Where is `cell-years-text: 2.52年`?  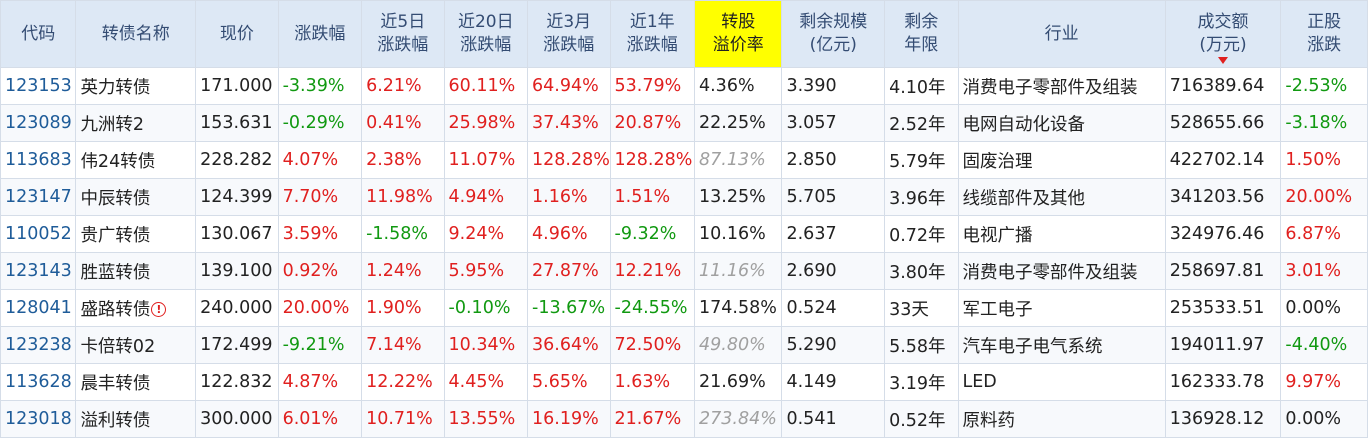
cell-years-text: 2.52年 is located at coordinates (917, 124).